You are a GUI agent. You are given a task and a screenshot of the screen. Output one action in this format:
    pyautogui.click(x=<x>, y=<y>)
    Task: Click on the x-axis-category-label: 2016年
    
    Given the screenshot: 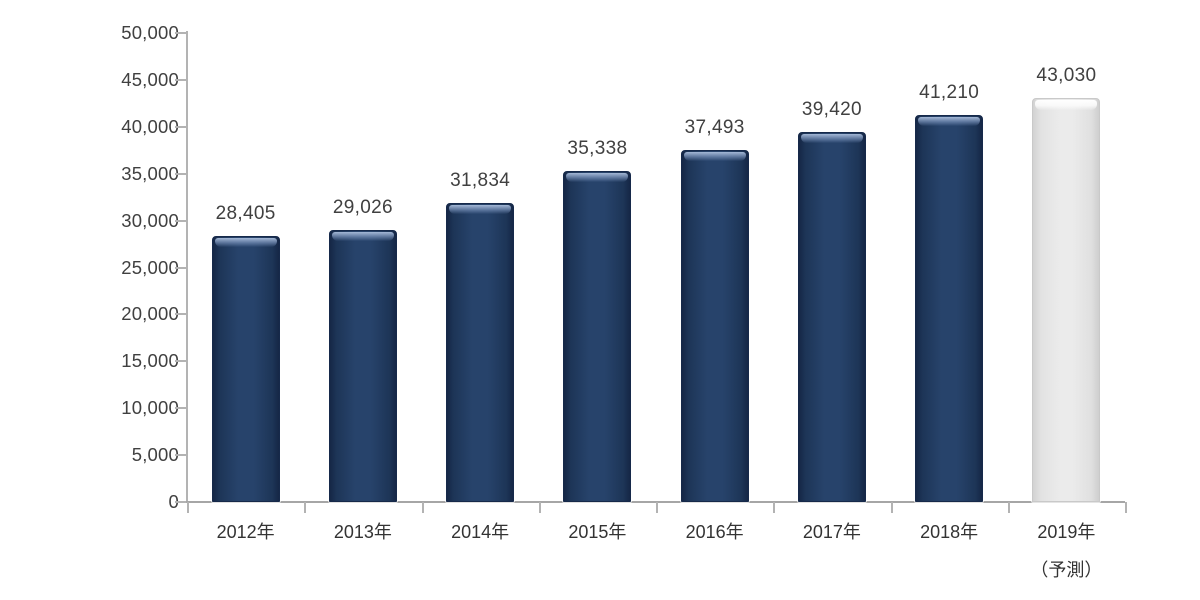 What is the action you would take?
    pyautogui.click(x=714, y=532)
    